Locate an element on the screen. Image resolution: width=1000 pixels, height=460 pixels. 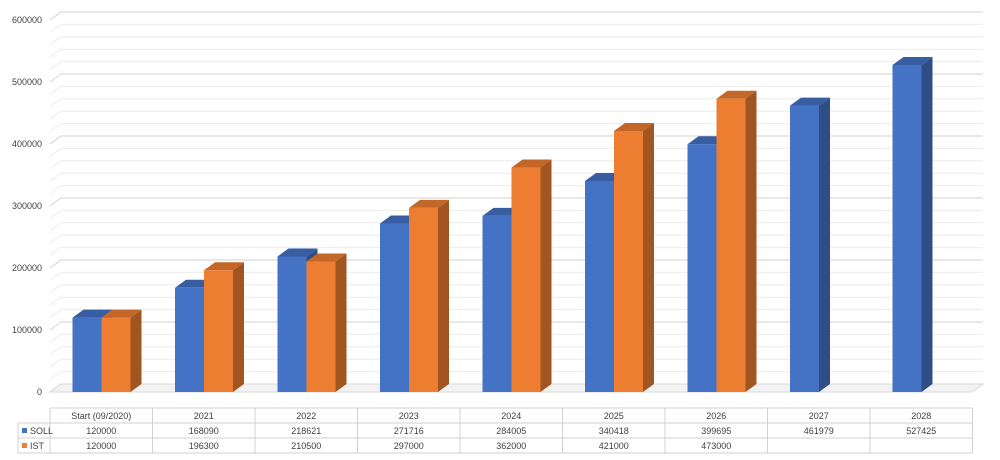
legend-key-soll is located at coordinates (24, 430).